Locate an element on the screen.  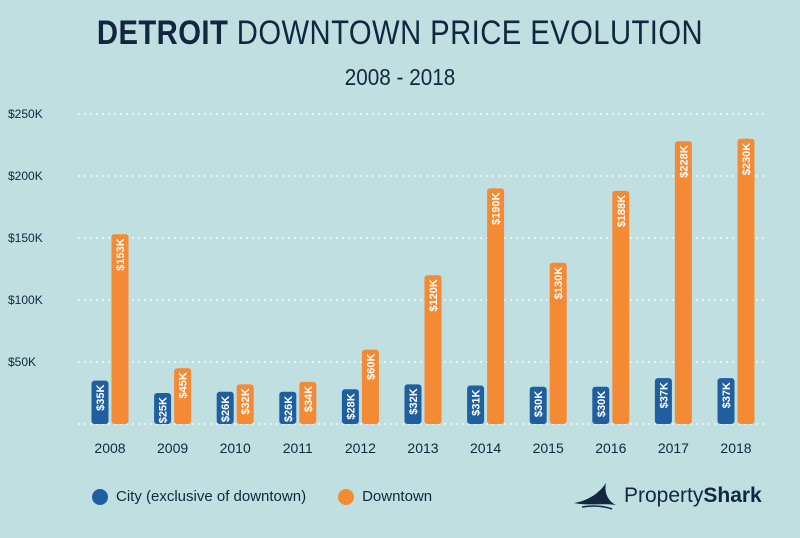
legend-item-downtown: Downtown is located at coordinates (385, 496).